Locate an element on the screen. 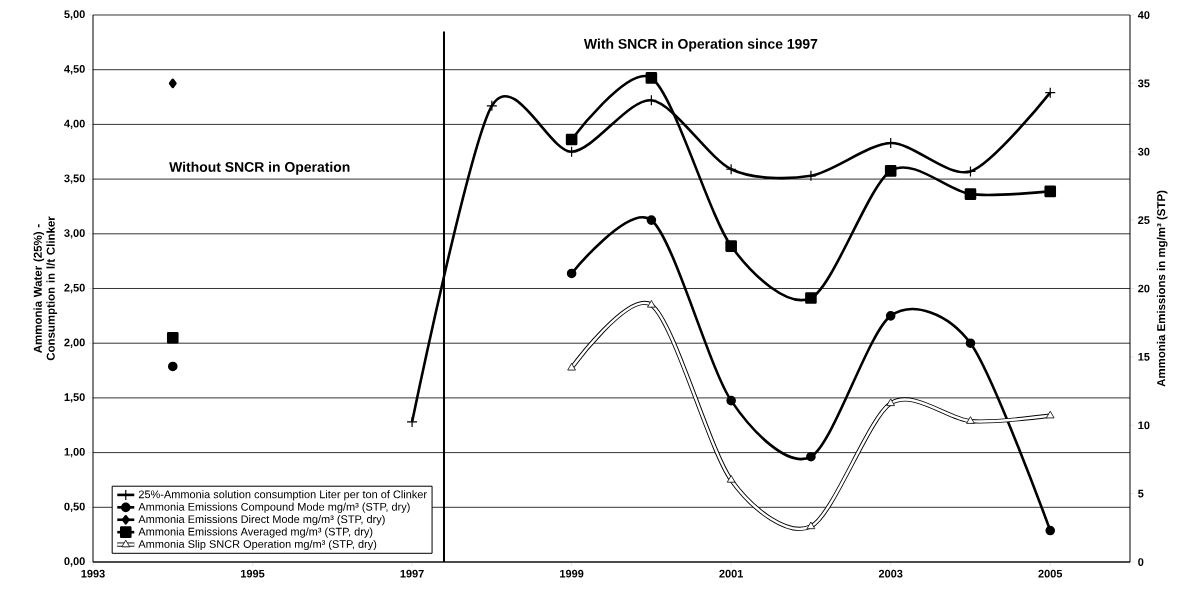 The image size is (1183, 595). x-tick-label: 2005 is located at coordinates (1050, 573).